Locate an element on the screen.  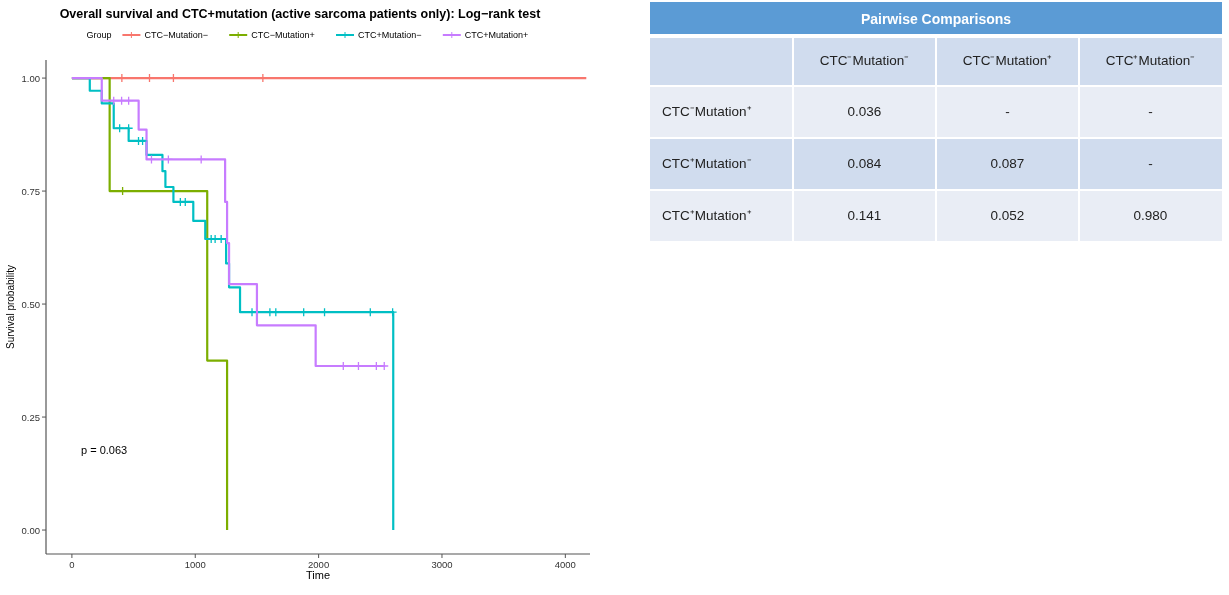
x-tick-label: 4000 is located at coordinates (565, 564).